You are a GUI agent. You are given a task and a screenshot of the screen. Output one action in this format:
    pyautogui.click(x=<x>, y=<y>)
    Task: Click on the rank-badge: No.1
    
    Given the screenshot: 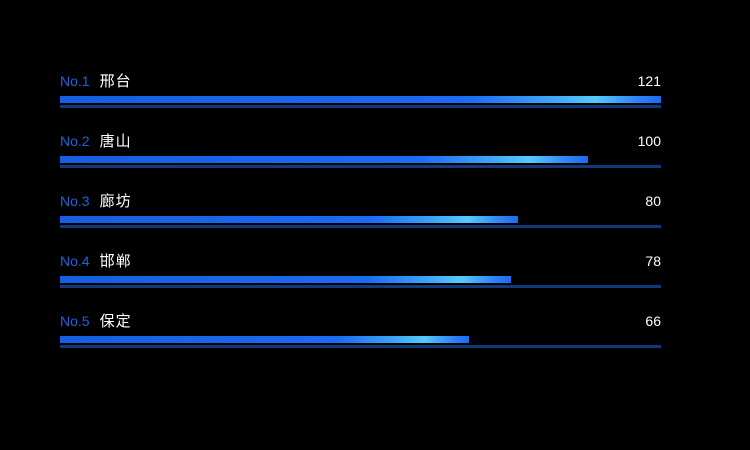 What is the action you would take?
    pyautogui.click(x=75, y=81)
    